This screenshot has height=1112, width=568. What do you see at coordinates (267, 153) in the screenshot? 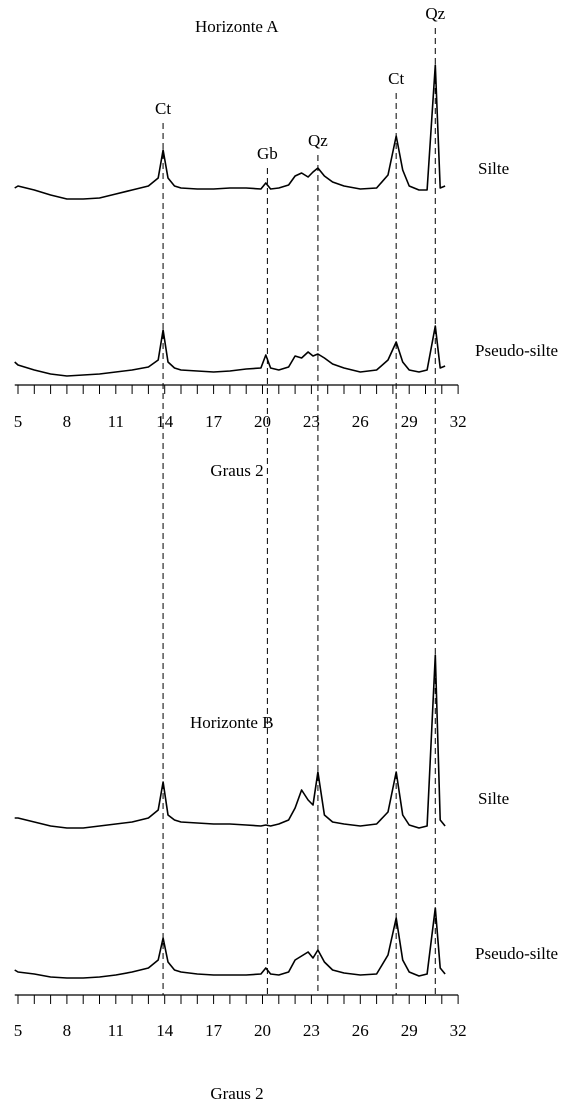
I see `peak-label: Gb` at bounding box center [267, 153].